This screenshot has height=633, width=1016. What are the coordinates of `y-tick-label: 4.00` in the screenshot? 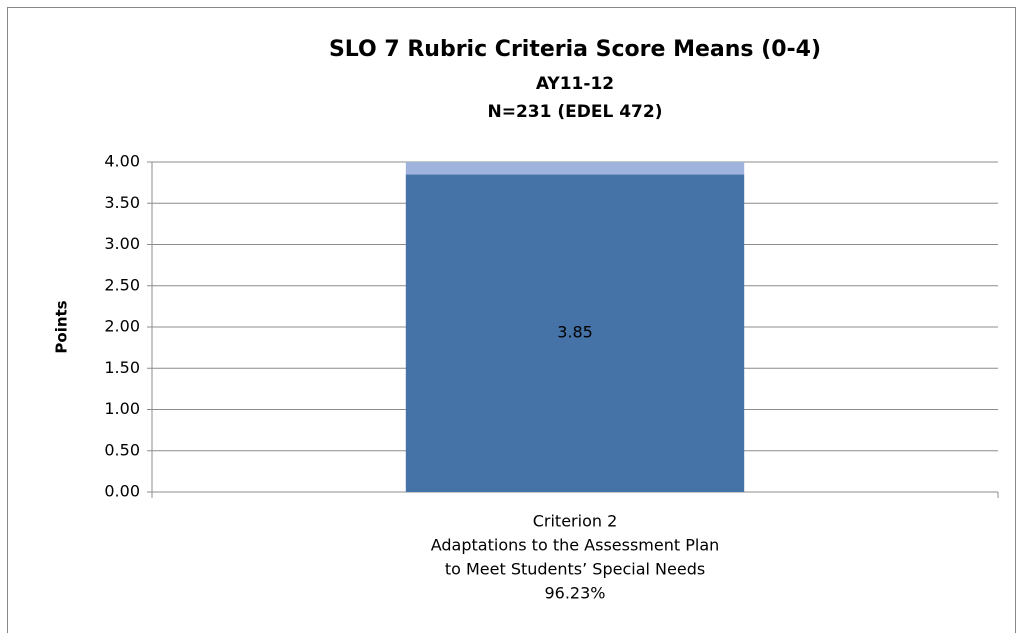 It's located at (122, 161).